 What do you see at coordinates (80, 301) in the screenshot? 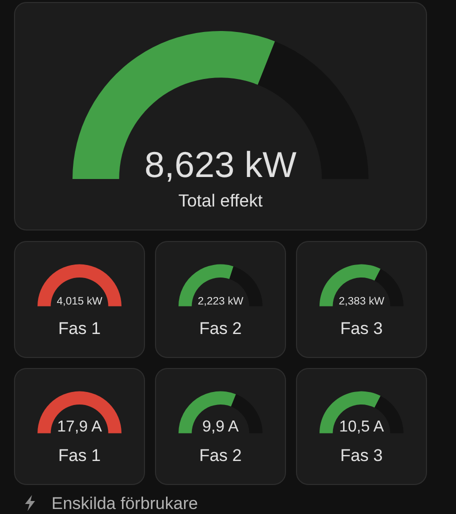
I see `text: 4,015 kW` at bounding box center [80, 301].